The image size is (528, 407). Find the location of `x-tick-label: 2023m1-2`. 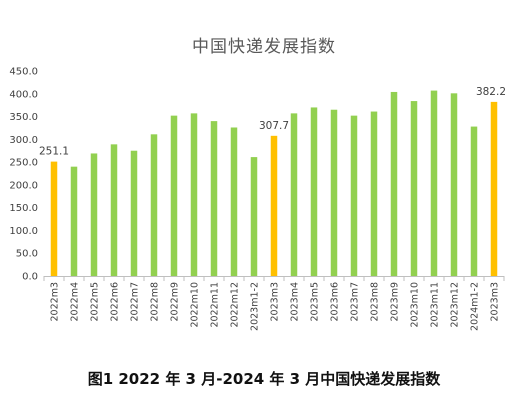

x-tick-label: 2023m1-2 is located at coordinates (255, 306).